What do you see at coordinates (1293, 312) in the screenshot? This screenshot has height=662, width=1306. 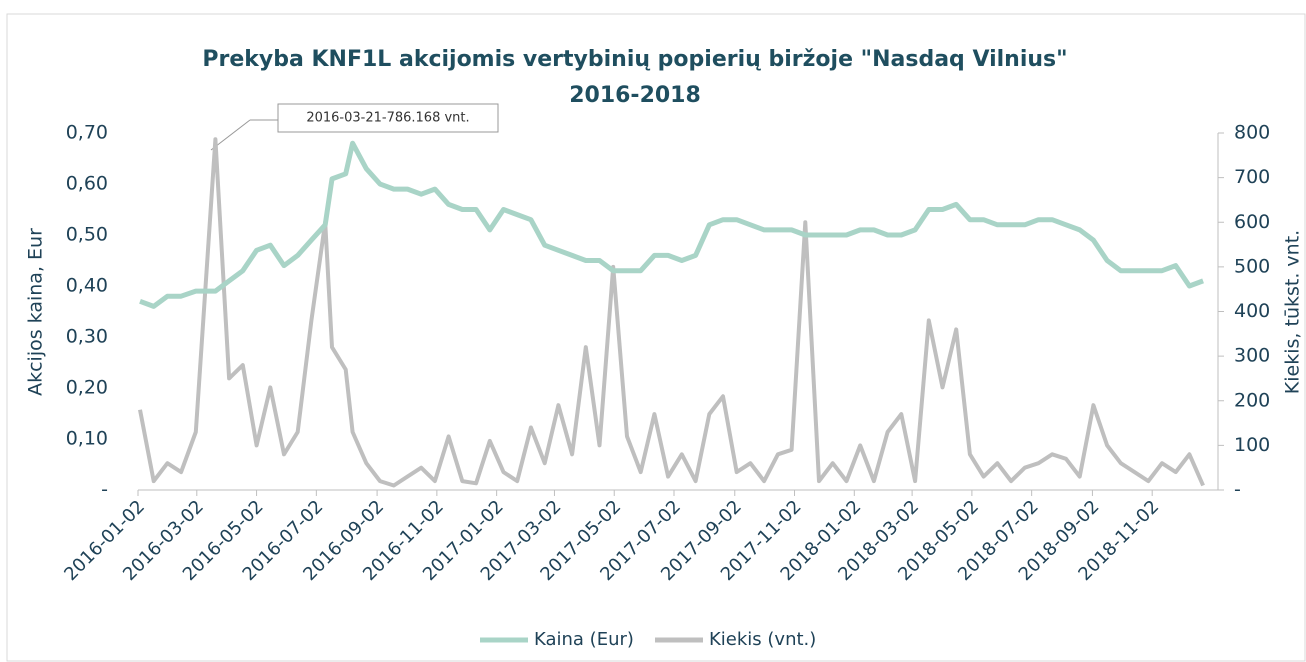 I see `y2-axis-label: Kiekis, tūkst. vnt.` at bounding box center [1293, 312].